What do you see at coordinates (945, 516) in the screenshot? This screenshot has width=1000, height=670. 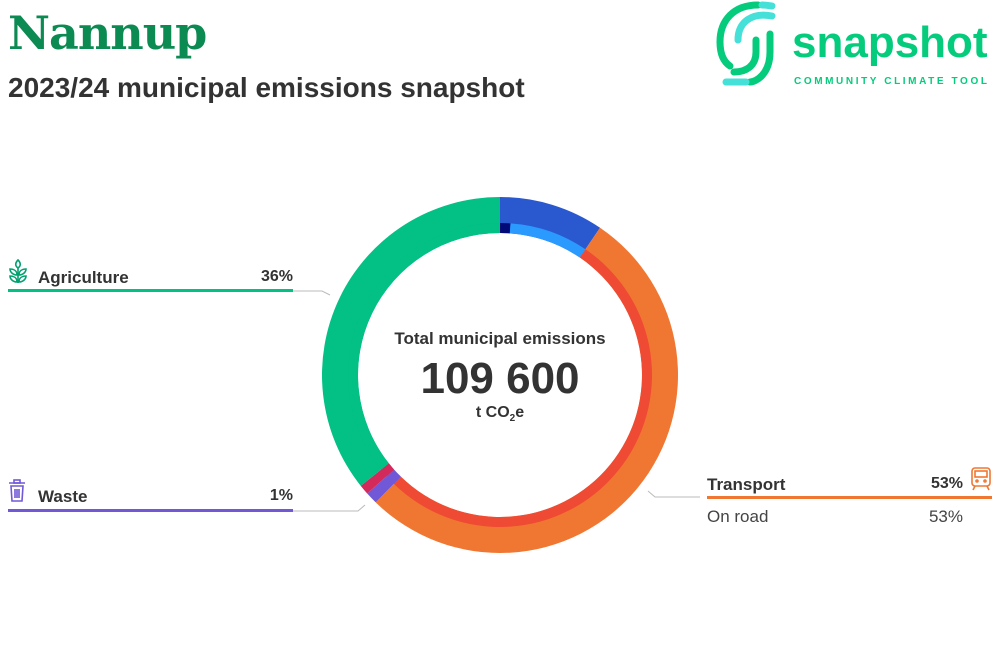 I see `on-road-pct: 53%` at bounding box center [945, 516].